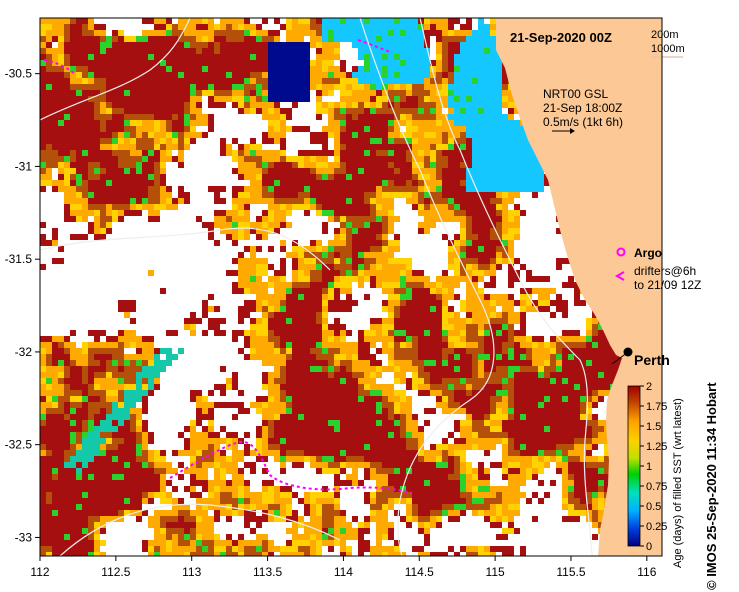 This screenshot has width=739, height=592. Describe the element at coordinates (649, 547) in the screenshot. I see `colorbar-tick-label: 0` at that location.